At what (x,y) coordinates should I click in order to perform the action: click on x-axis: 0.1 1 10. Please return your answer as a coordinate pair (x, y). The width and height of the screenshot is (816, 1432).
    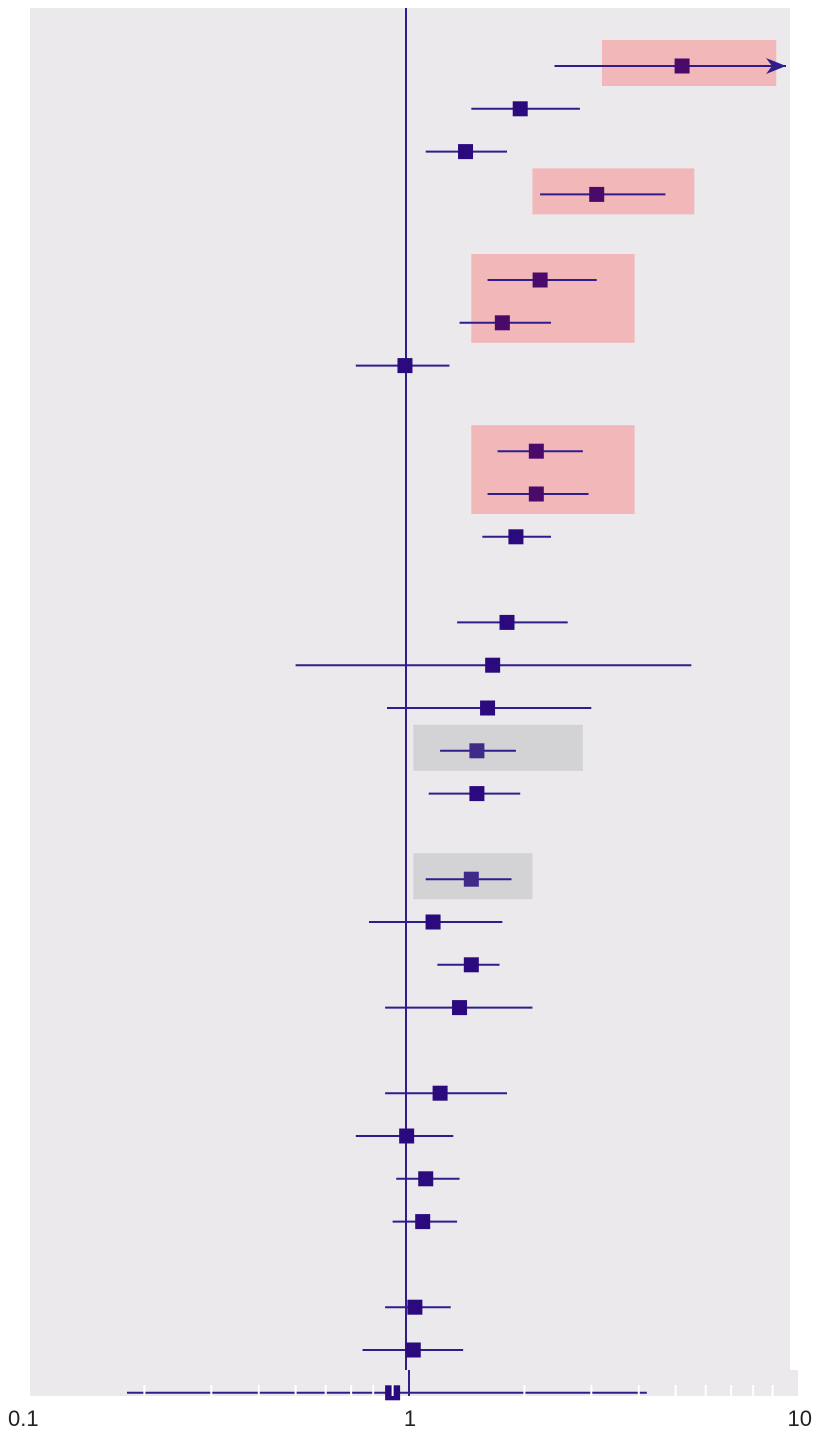
    Looking at the image, I should click on (410, 1400).